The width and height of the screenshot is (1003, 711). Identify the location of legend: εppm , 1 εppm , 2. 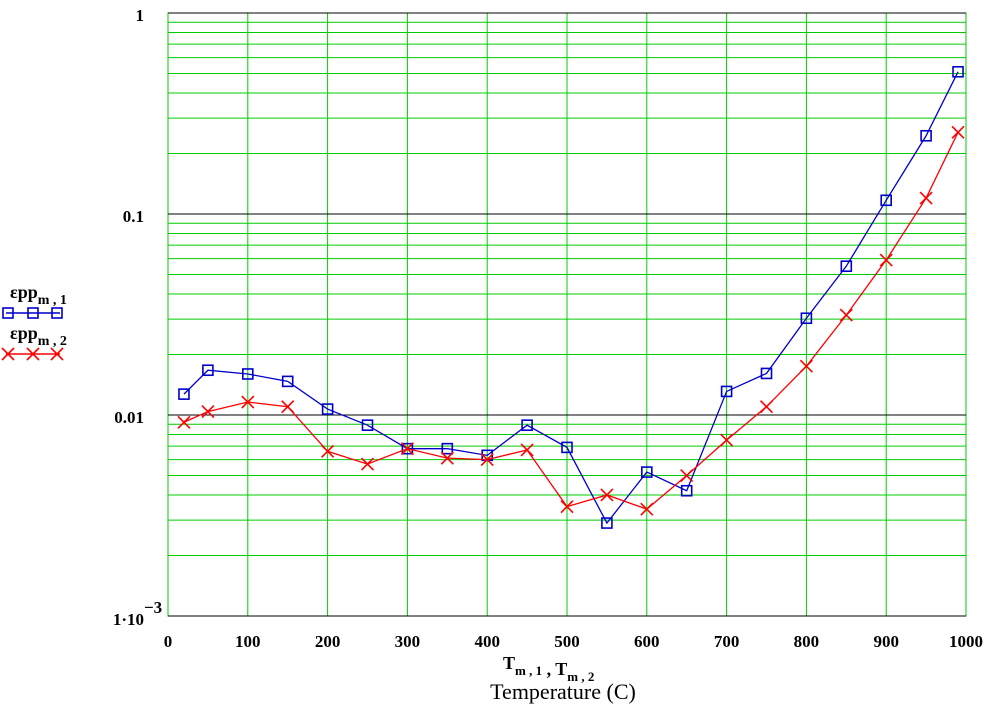
(34, 321).